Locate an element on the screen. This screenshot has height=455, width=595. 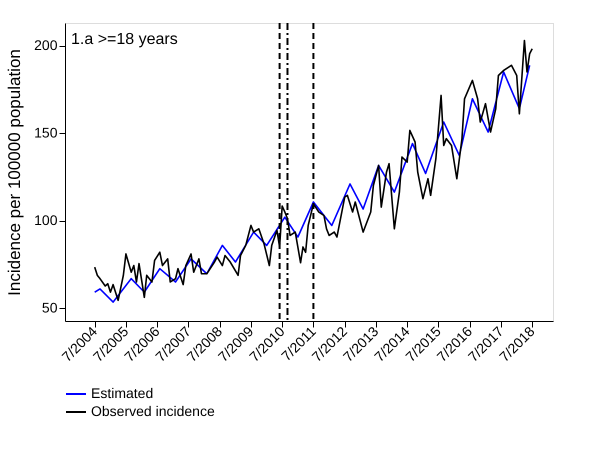
y-tick-label: 50 is located at coordinates (50, 308).